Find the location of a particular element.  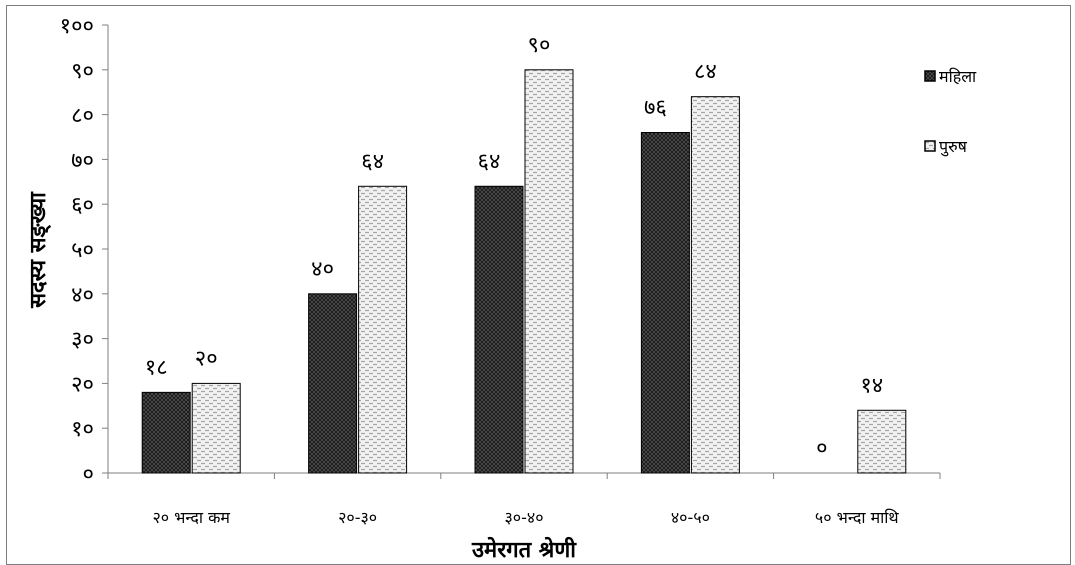

y-tick-label: १० is located at coordinates (82, 429).